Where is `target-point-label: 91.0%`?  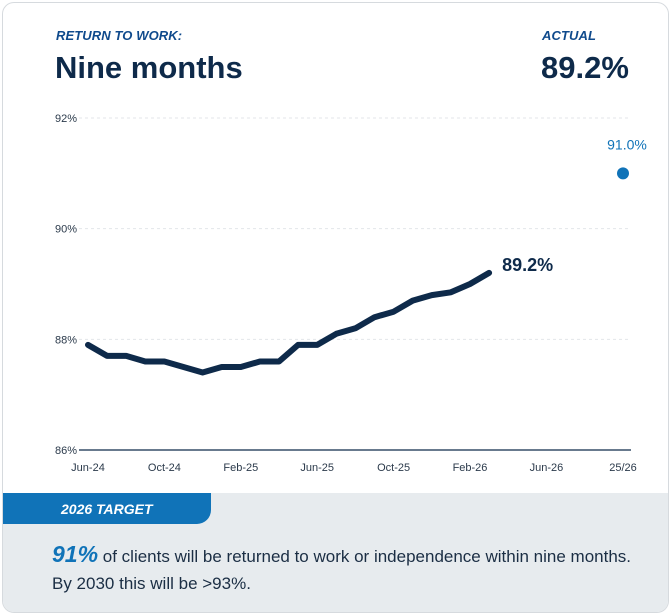
target-point-label: 91.0% is located at coordinates (627, 144).